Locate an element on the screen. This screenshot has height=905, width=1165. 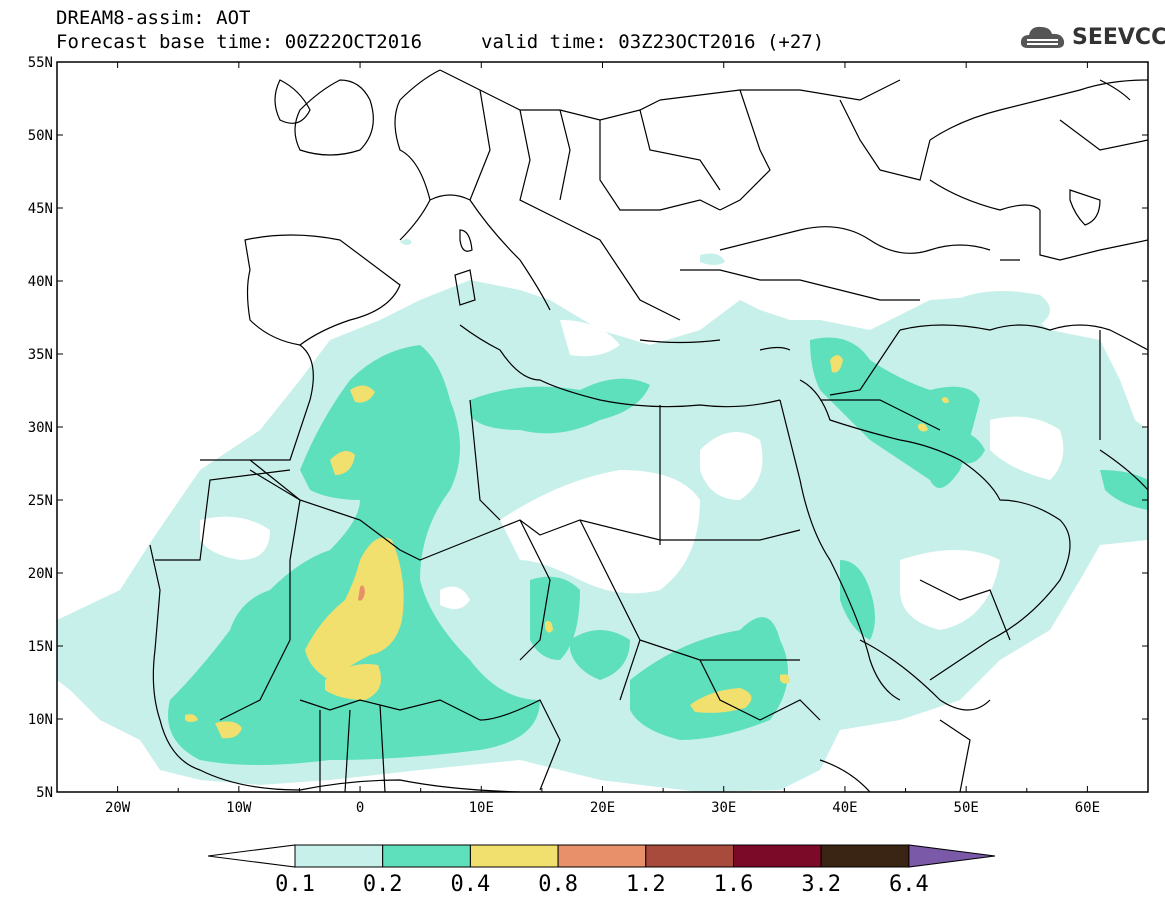
lon-label: 20W is located at coordinates (118, 808).